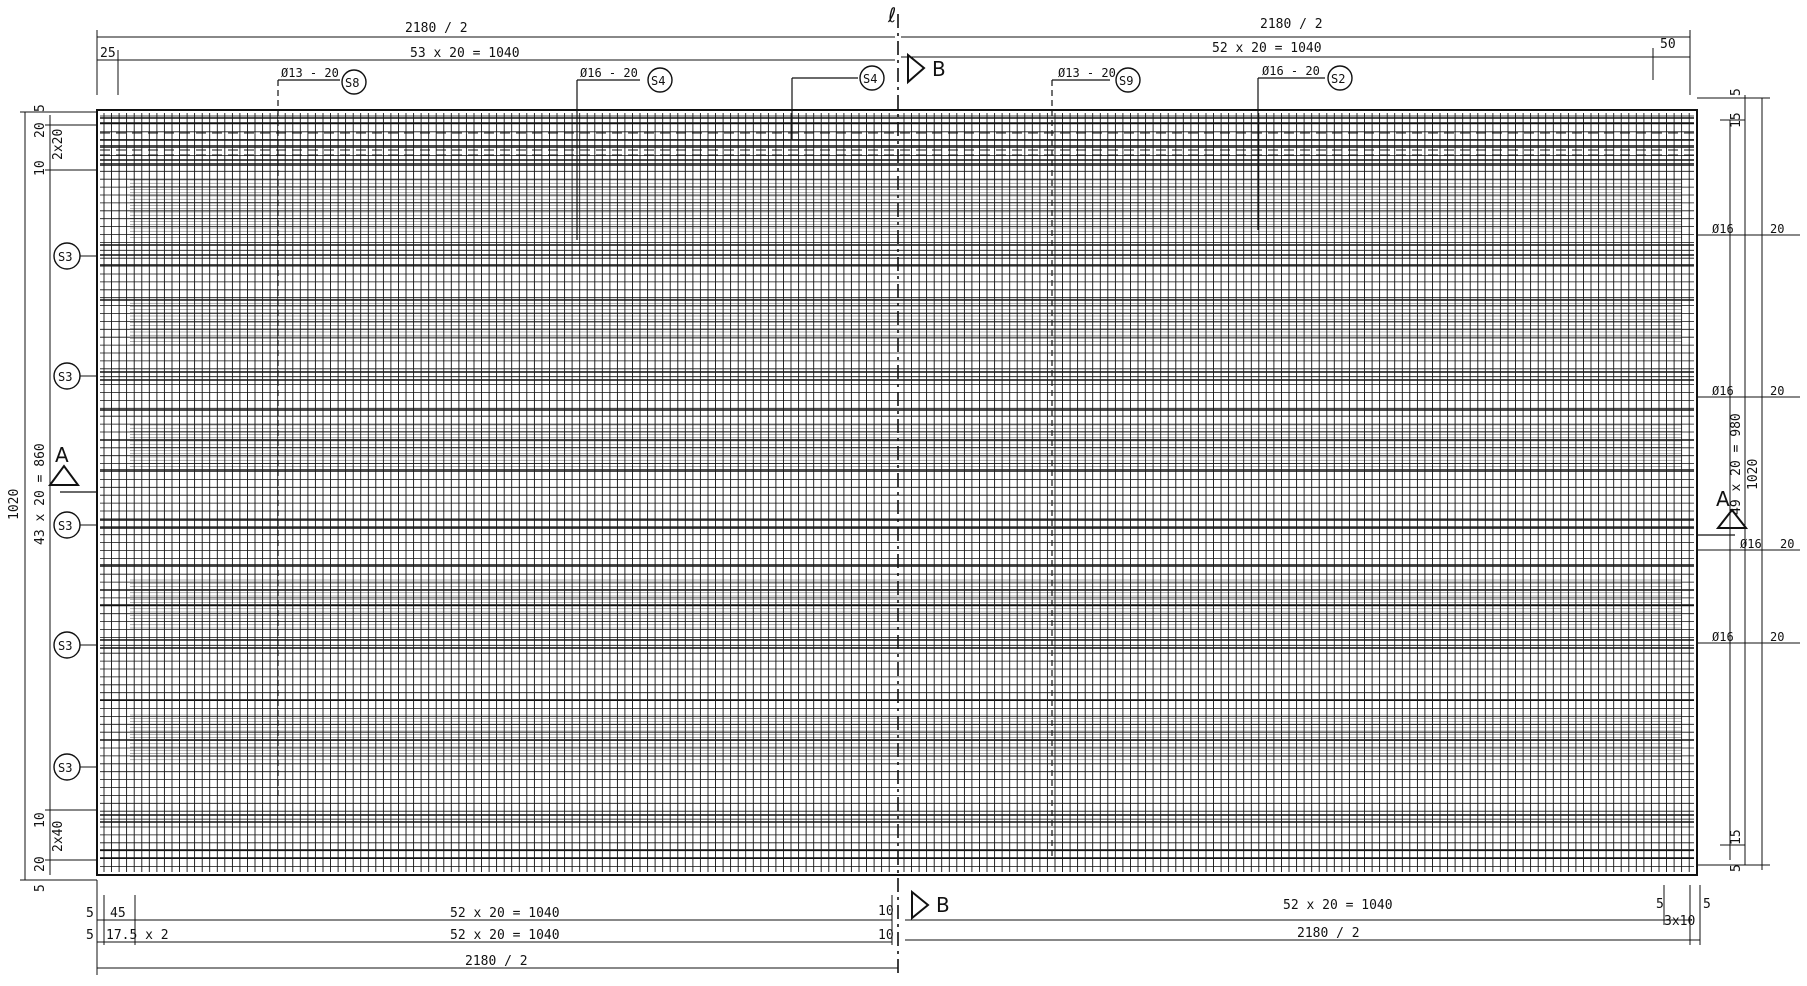  I want to click on left-s3-leaders, so click(88, 511).